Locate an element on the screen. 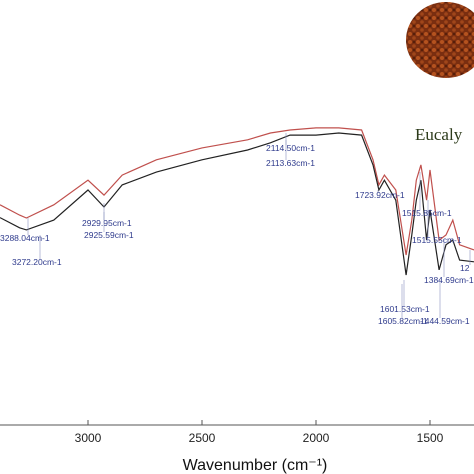  annotation: 1723.92cm-1 is located at coordinates (380, 195).